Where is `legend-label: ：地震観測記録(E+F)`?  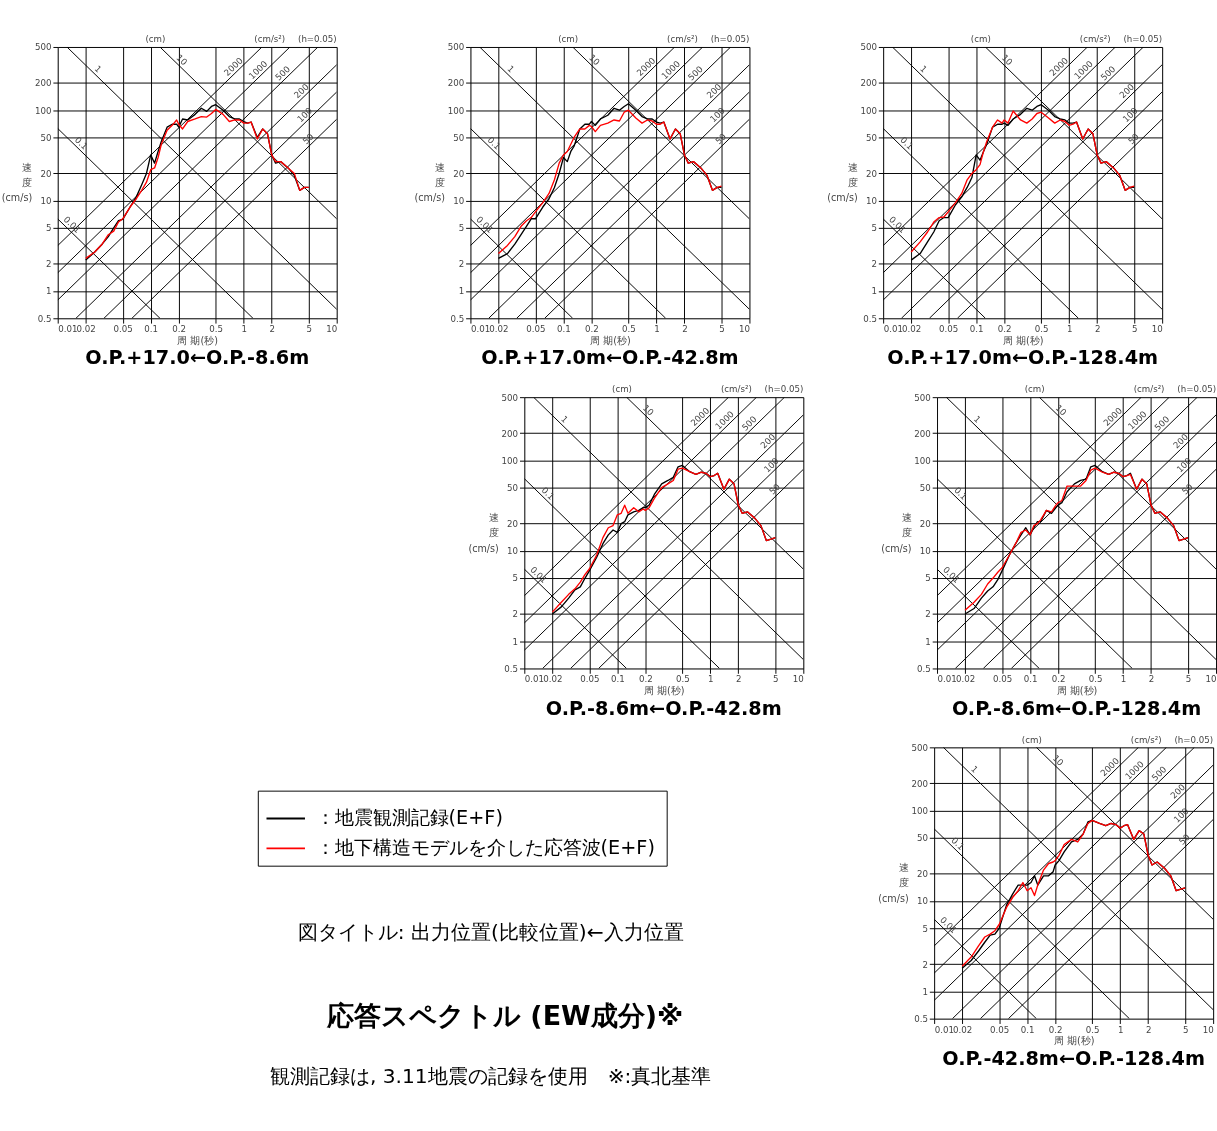
legend-label: ：地震観測記録(E+F) is located at coordinates (409, 818).